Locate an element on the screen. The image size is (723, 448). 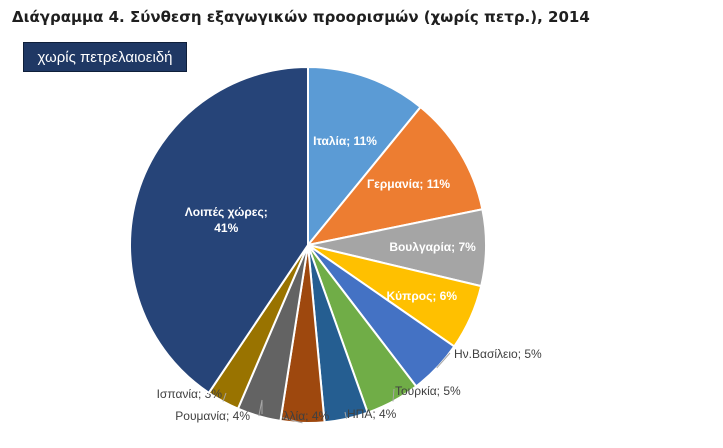
slice-label: Τουρκία; 5% is located at coordinates (428, 391).